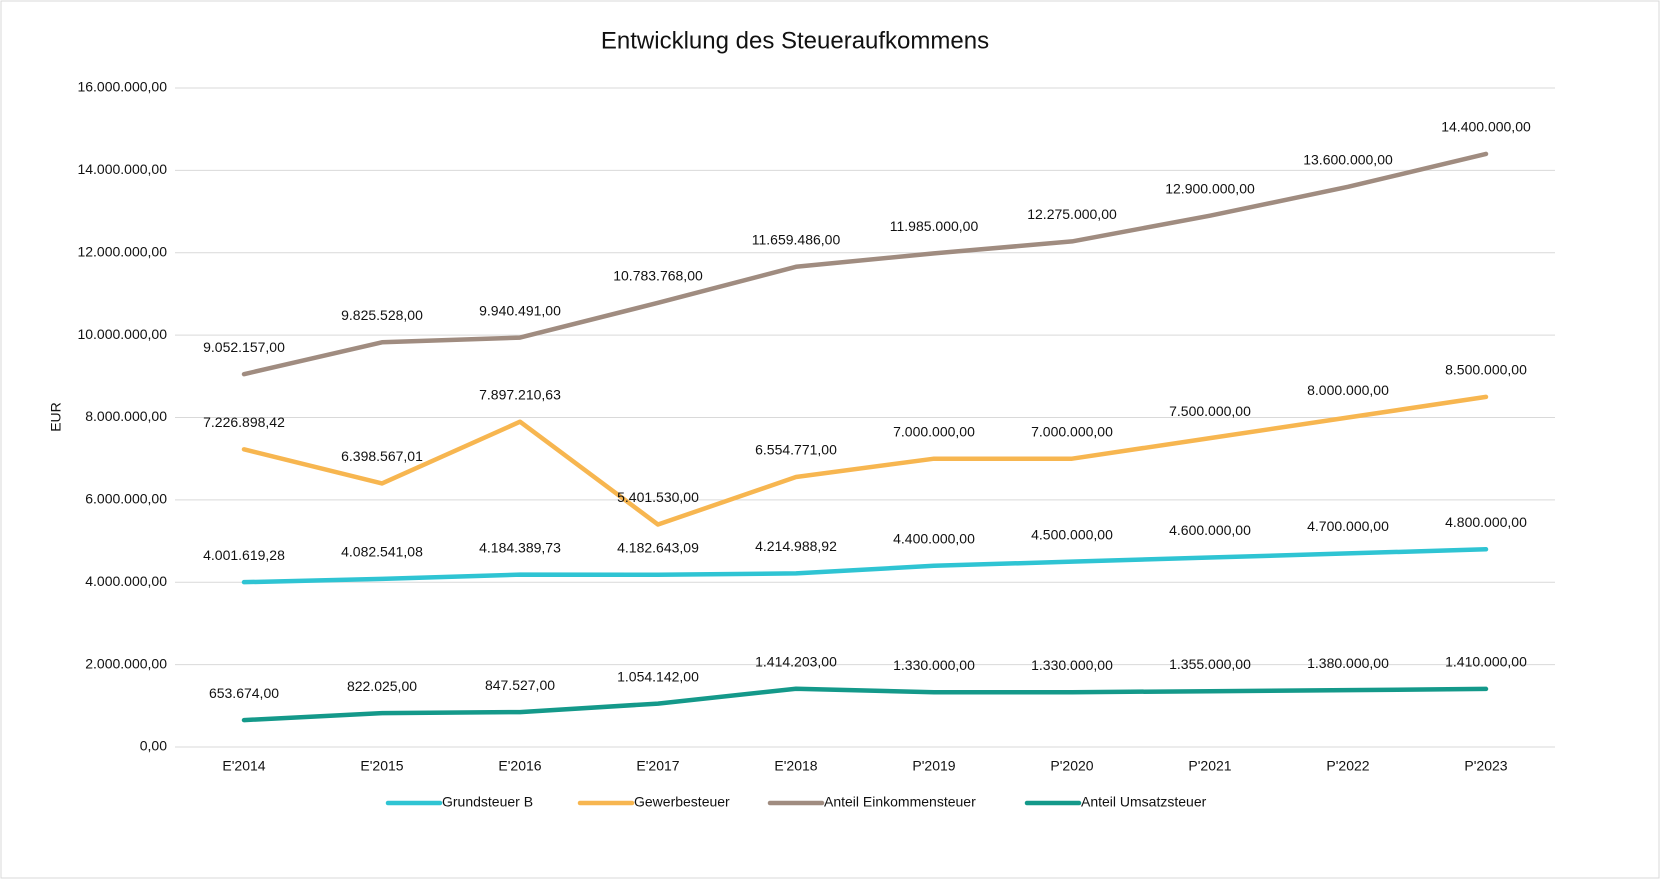 Image resolution: width=1660 pixels, height=879 pixels. Describe the element at coordinates (658, 676) in the screenshot. I see `data-label: 1.054.142,00` at that location.